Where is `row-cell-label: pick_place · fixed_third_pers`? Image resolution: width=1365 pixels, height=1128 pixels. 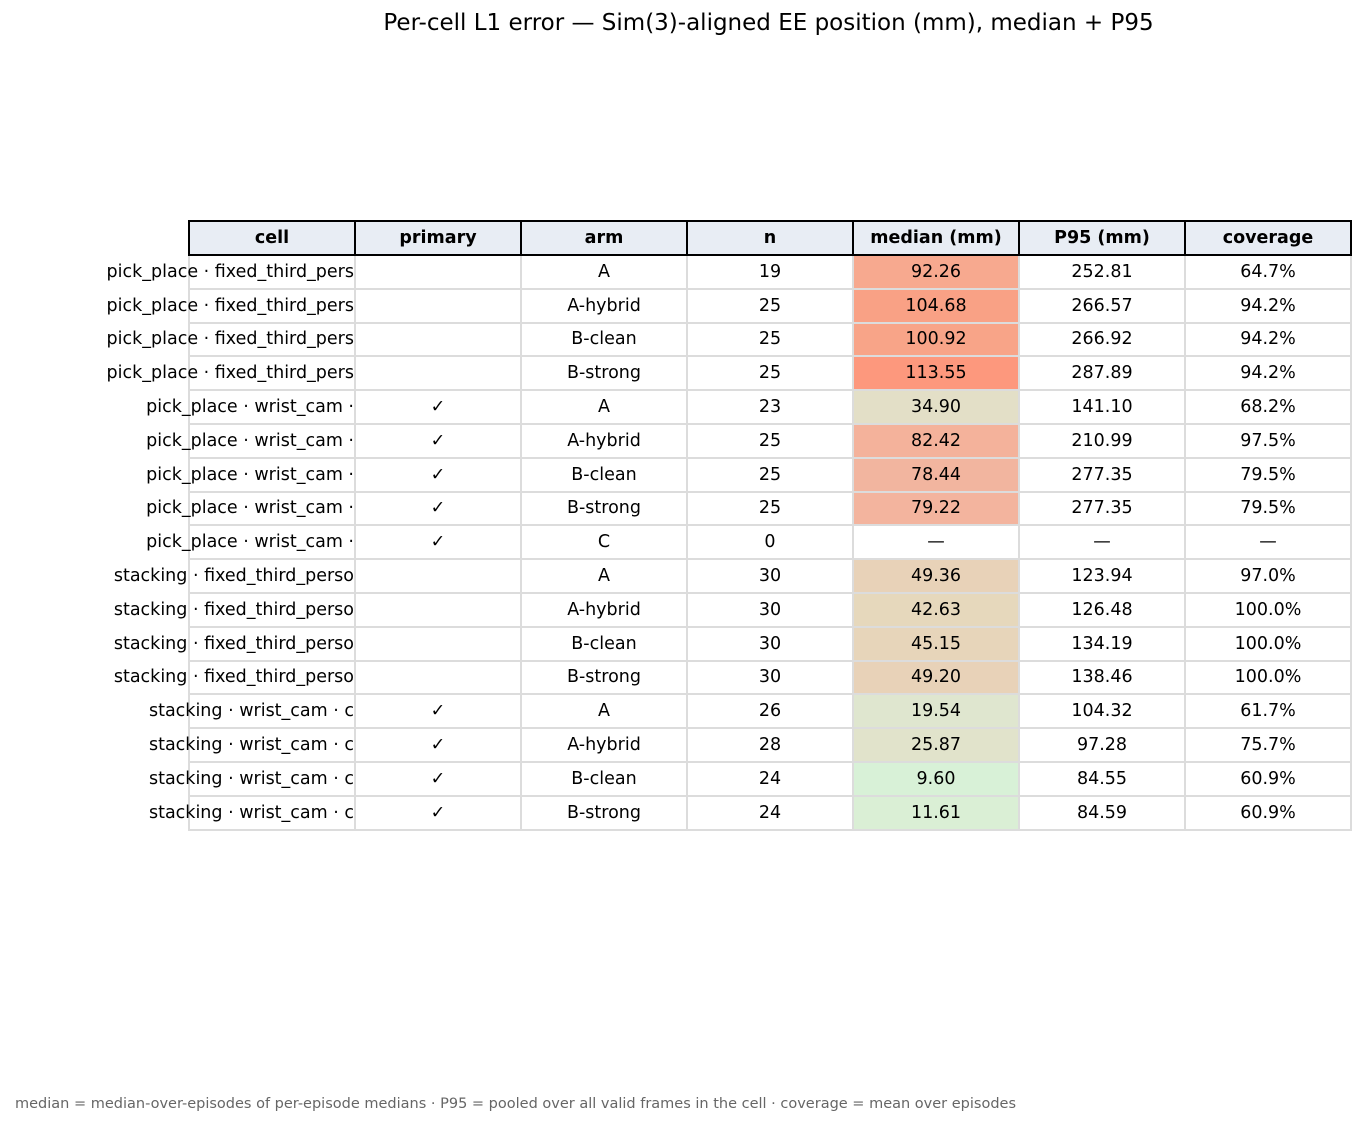
row-cell-label: pick_place · fixed_third_pers is located at coordinates (230, 373).